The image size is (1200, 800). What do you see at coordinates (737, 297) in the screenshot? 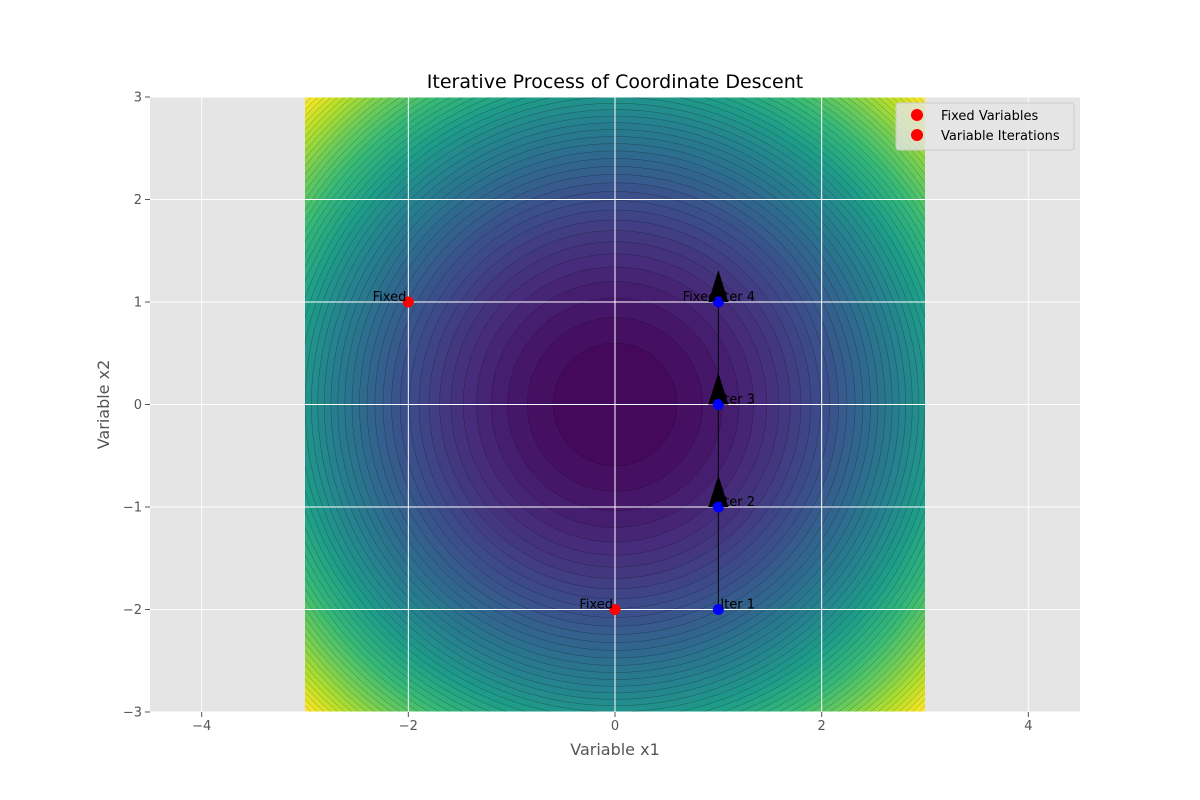
I see `point-label: Iter 4` at bounding box center [737, 297].